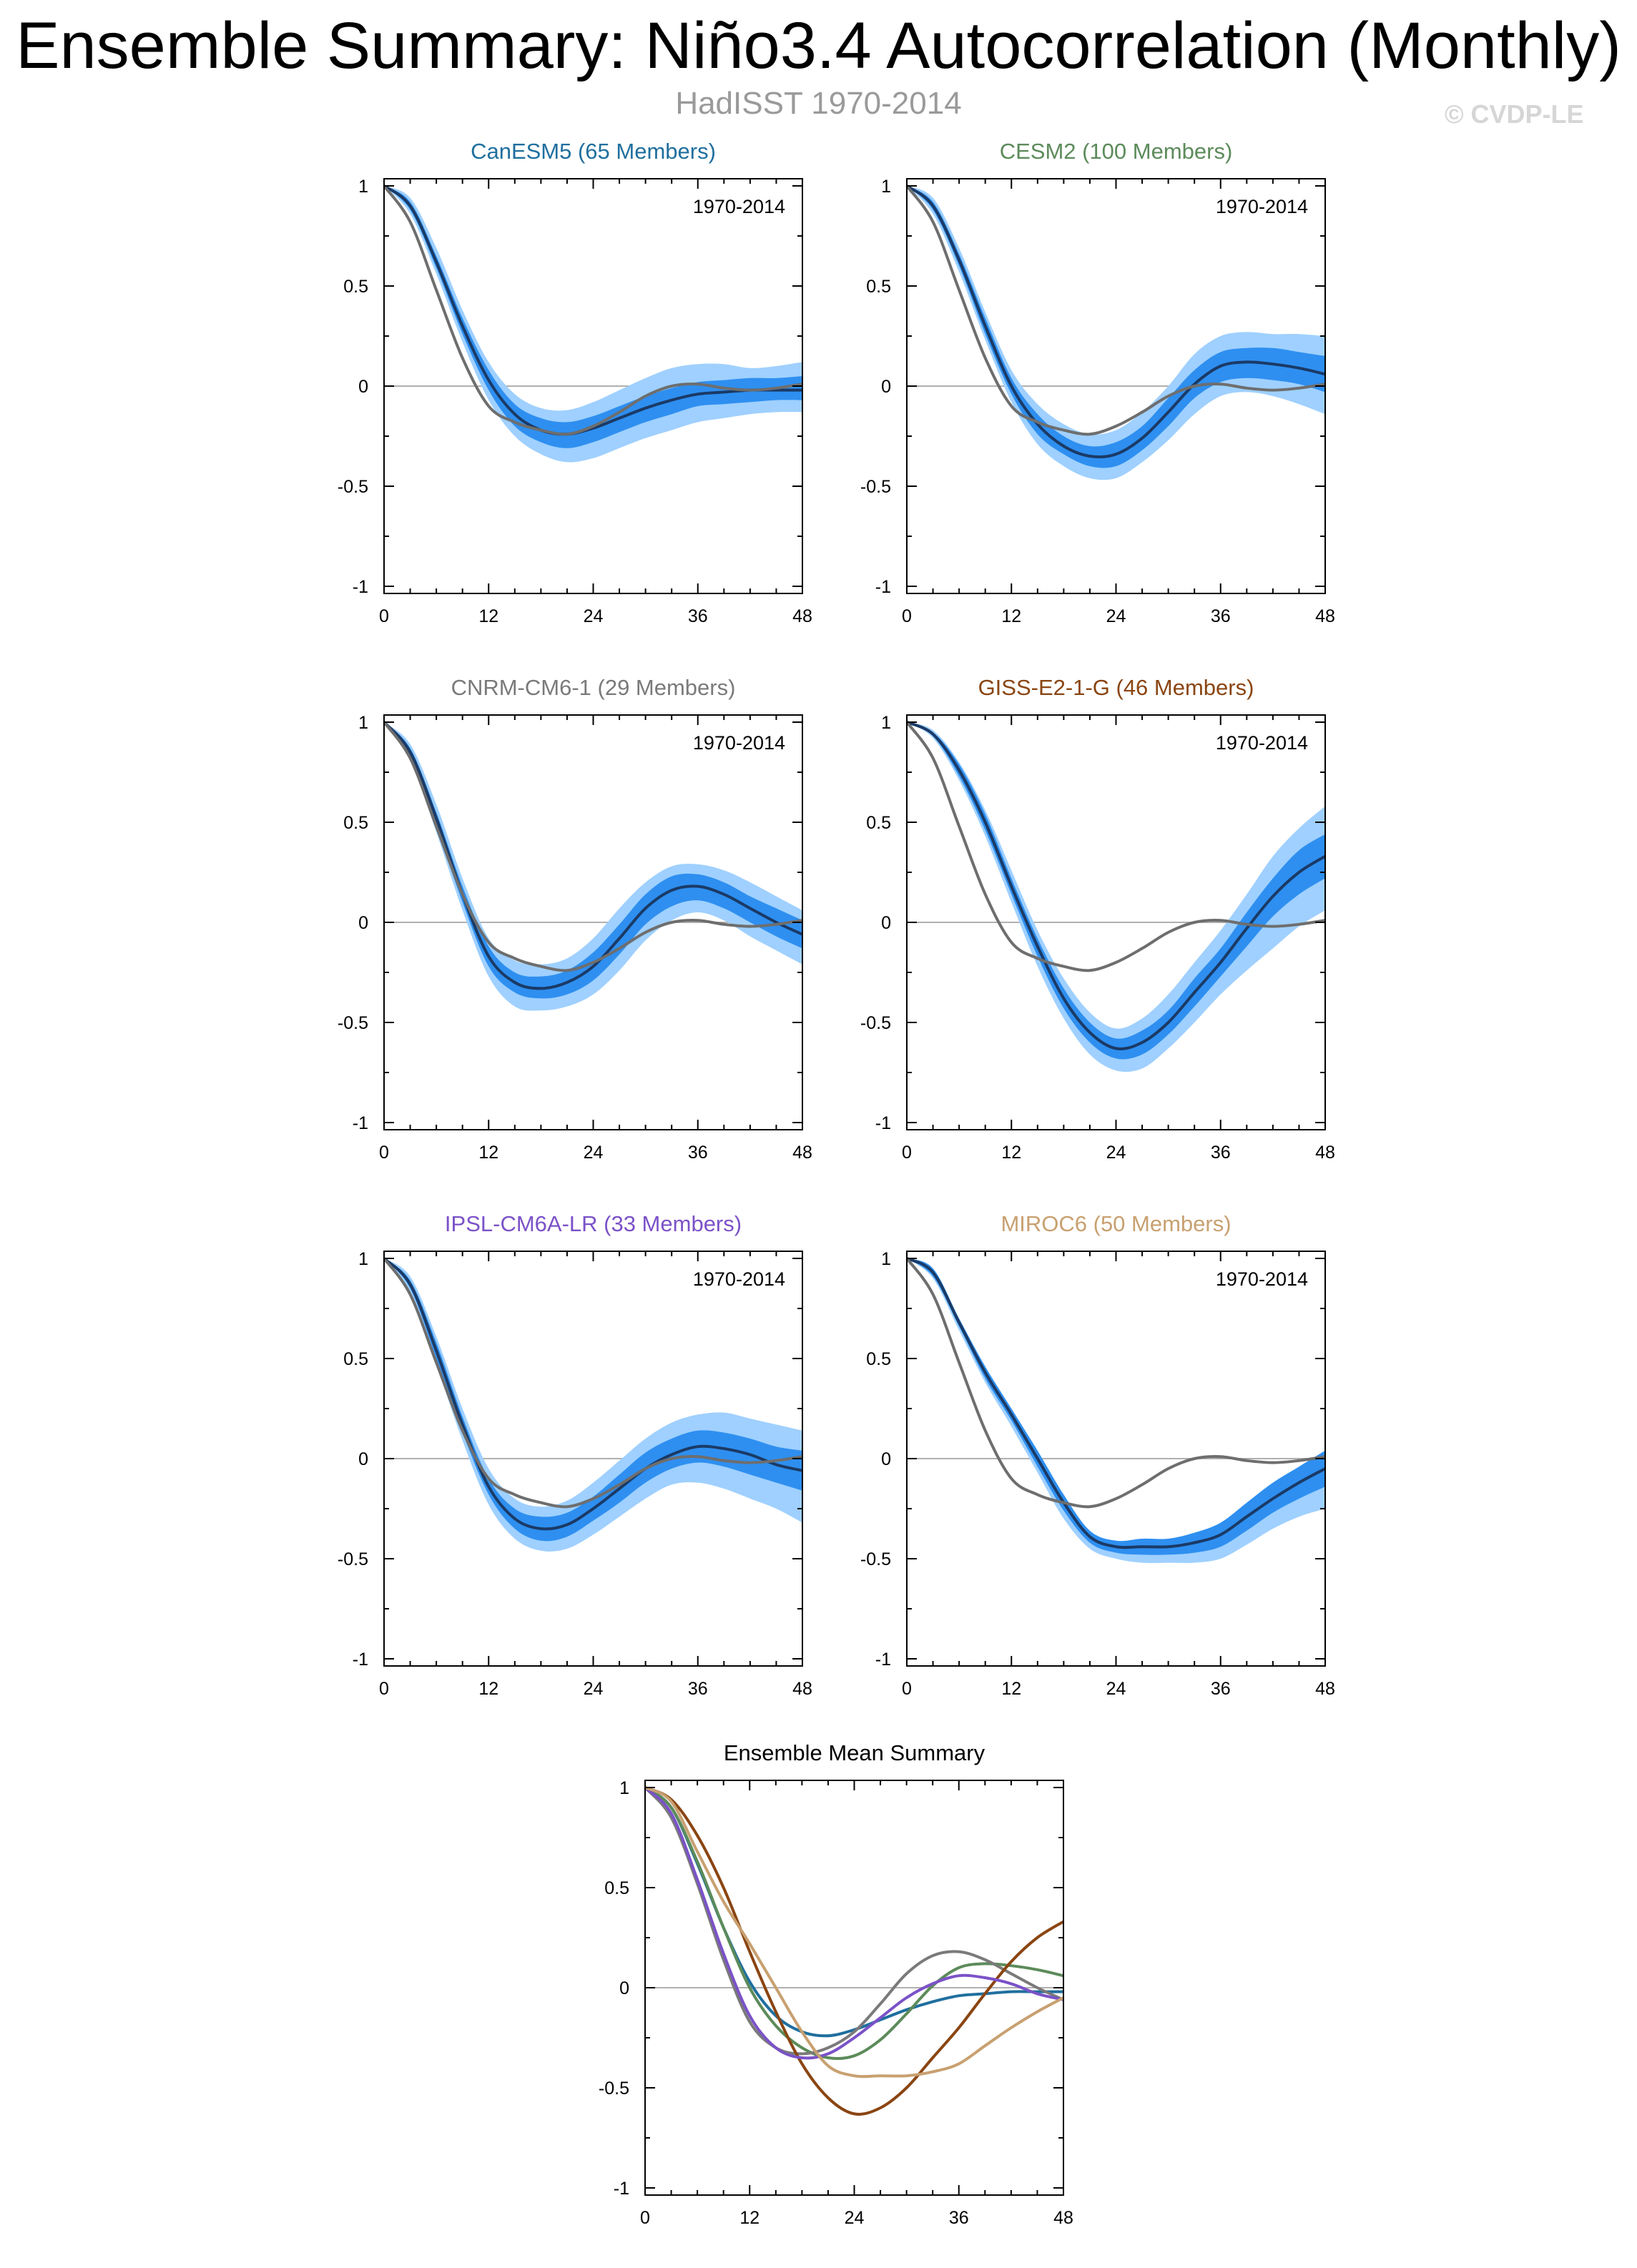 This screenshot has width=1637, height=2268. I want to click on series-line-giss-e2-1-g, so click(854, 1951).